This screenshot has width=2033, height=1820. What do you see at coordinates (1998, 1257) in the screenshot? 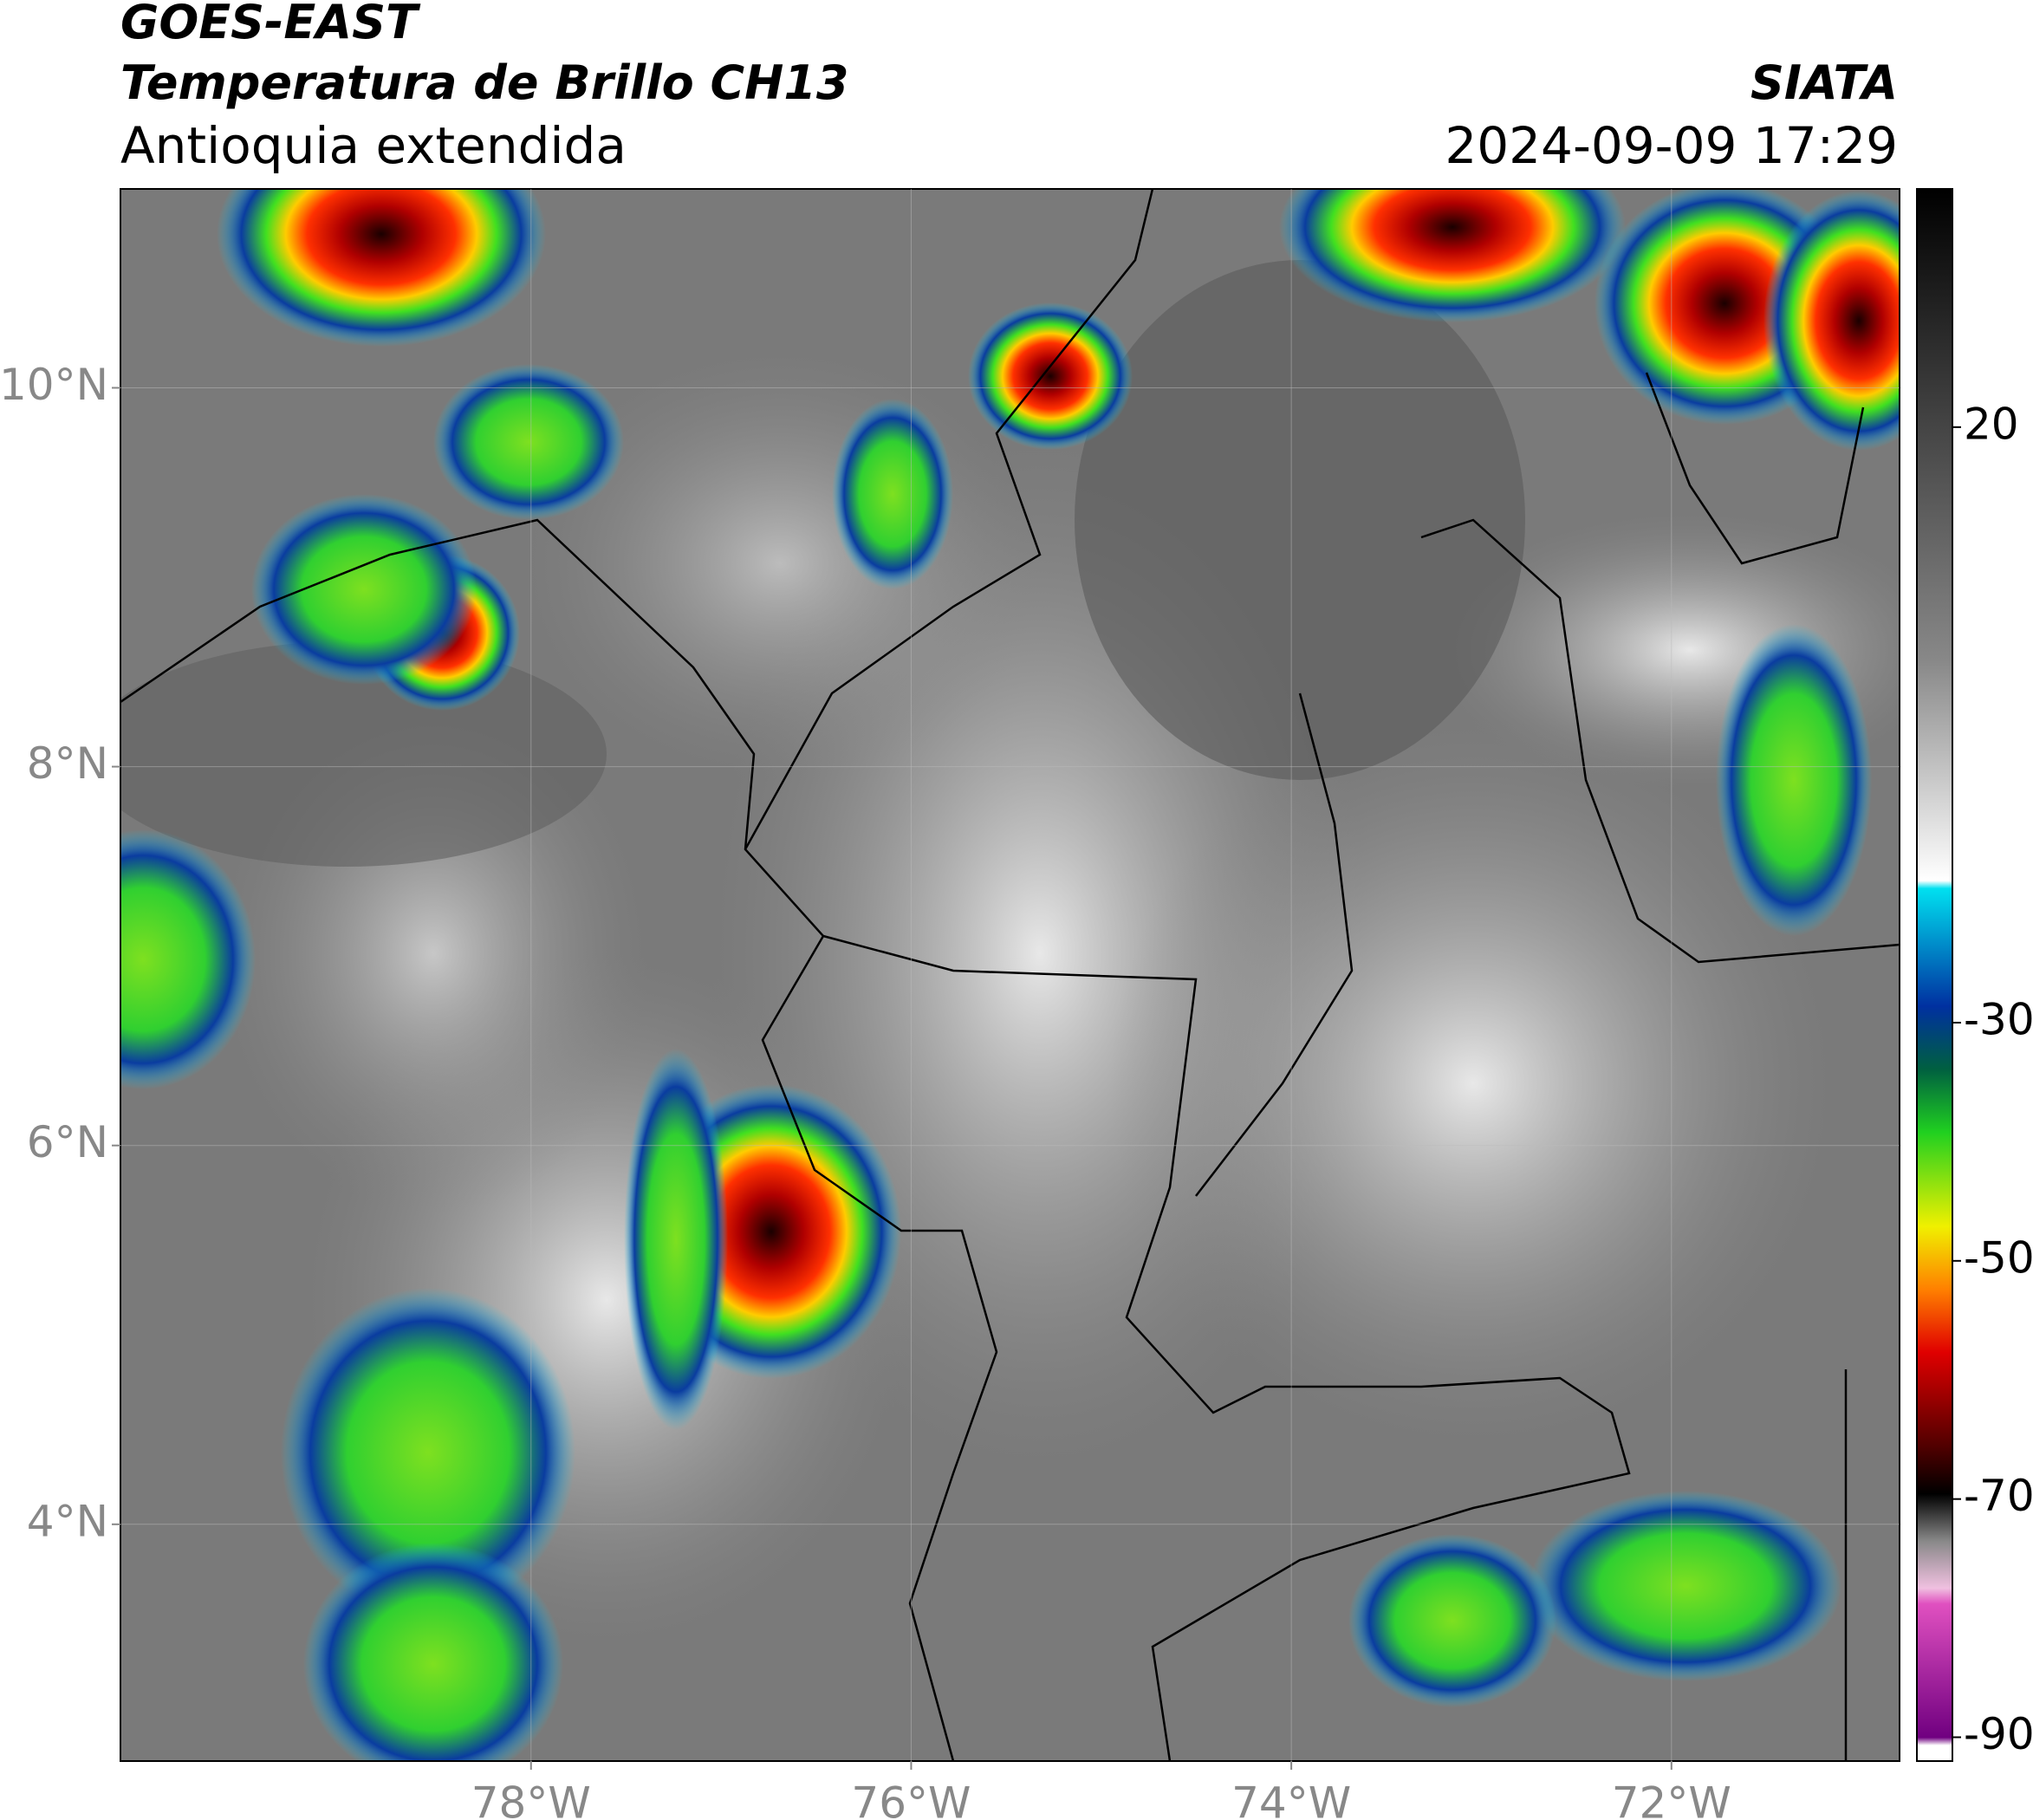
I see `colorbar-tick-label: -50` at bounding box center [1998, 1257].